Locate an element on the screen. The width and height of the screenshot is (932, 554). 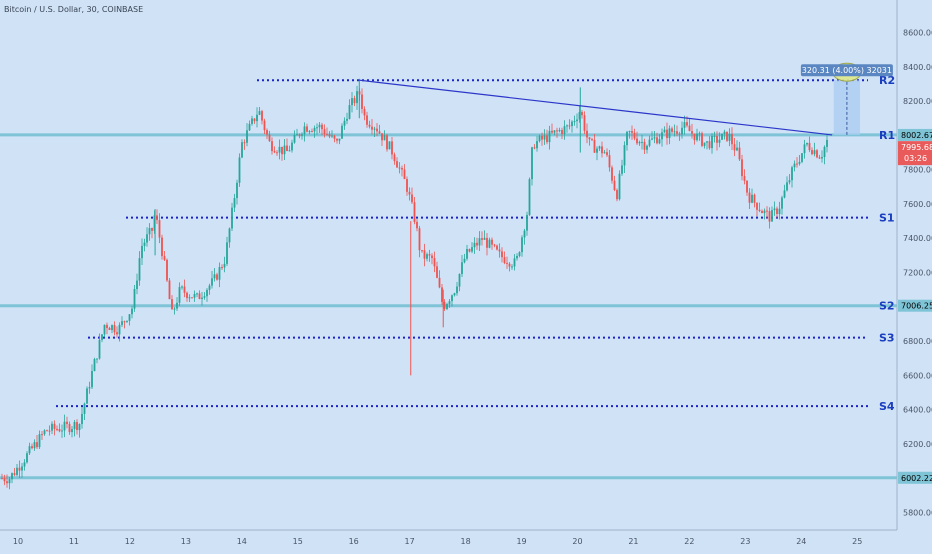
price-tick-label: 5800.00 is located at coordinates (917, 512).